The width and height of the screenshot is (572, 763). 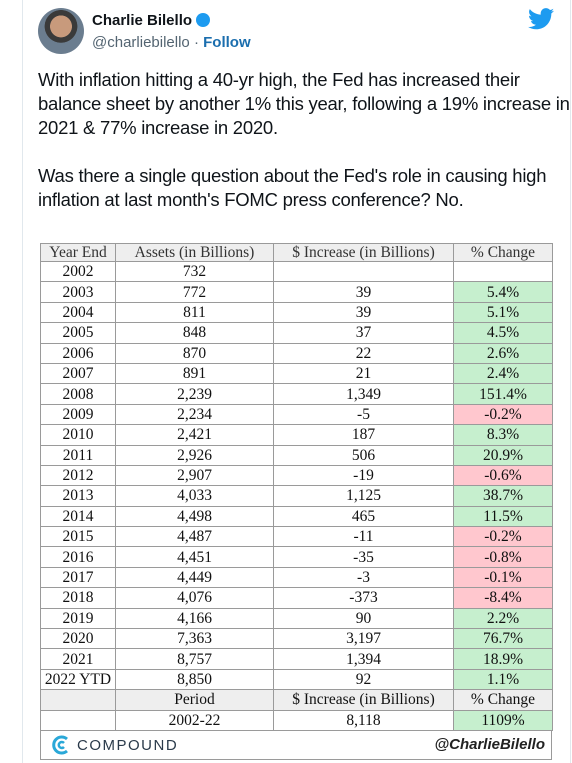 I want to click on table-cell: 2.2%, so click(x=503, y=618).